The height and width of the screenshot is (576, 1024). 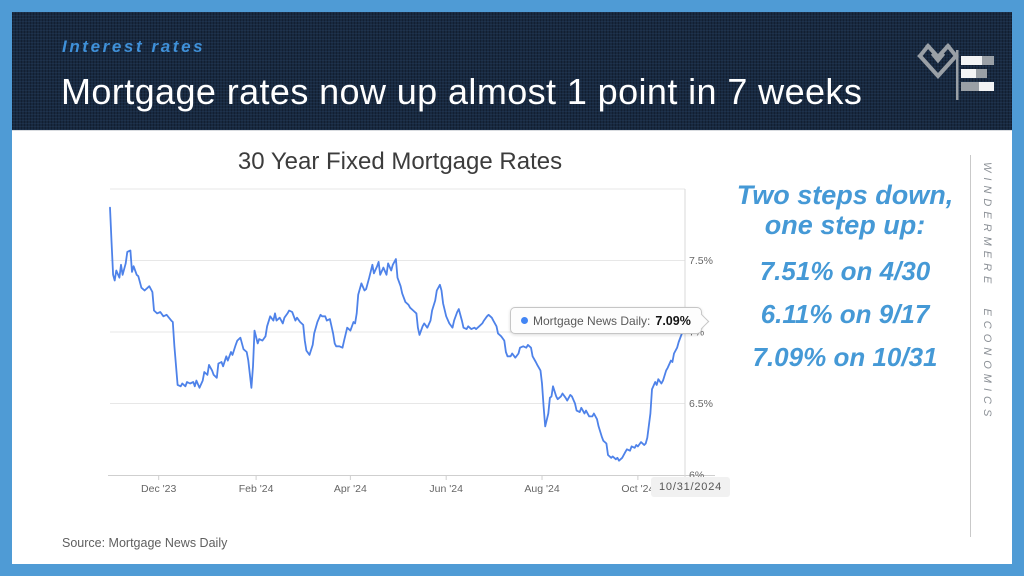 What do you see at coordinates (673, 320) in the screenshot?
I see `tooltip-value: 7.09%` at bounding box center [673, 320].